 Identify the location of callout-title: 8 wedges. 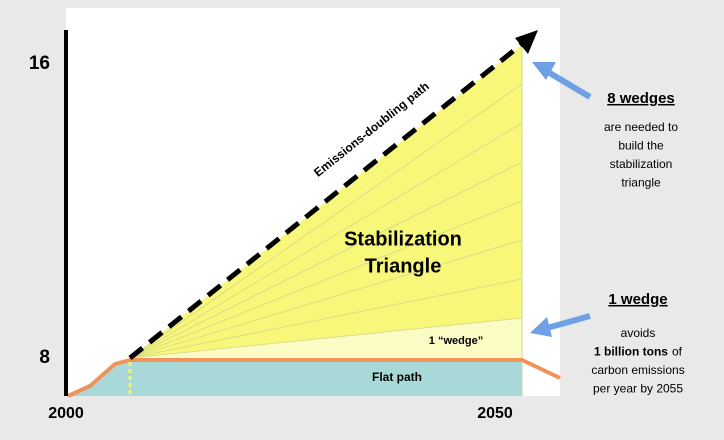
(641, 98).